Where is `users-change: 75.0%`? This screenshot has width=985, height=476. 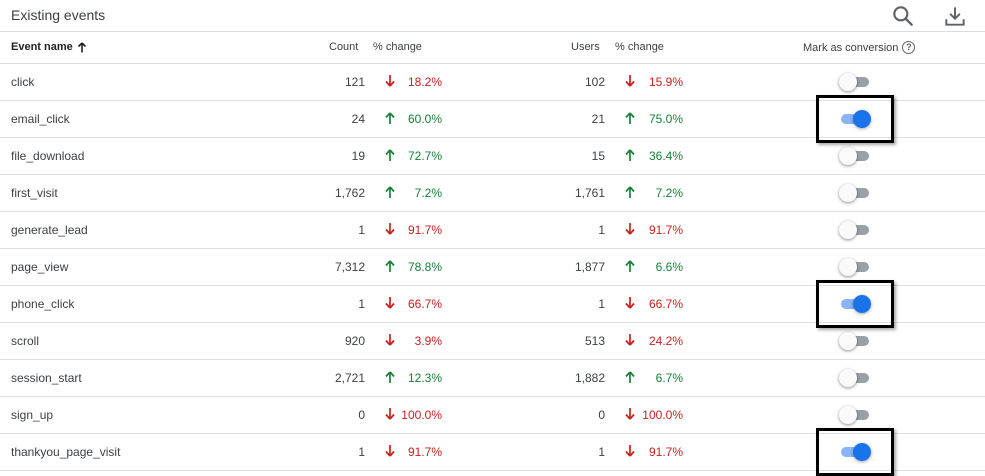 users-change: 75.0% is located at coordinates (665, 119).